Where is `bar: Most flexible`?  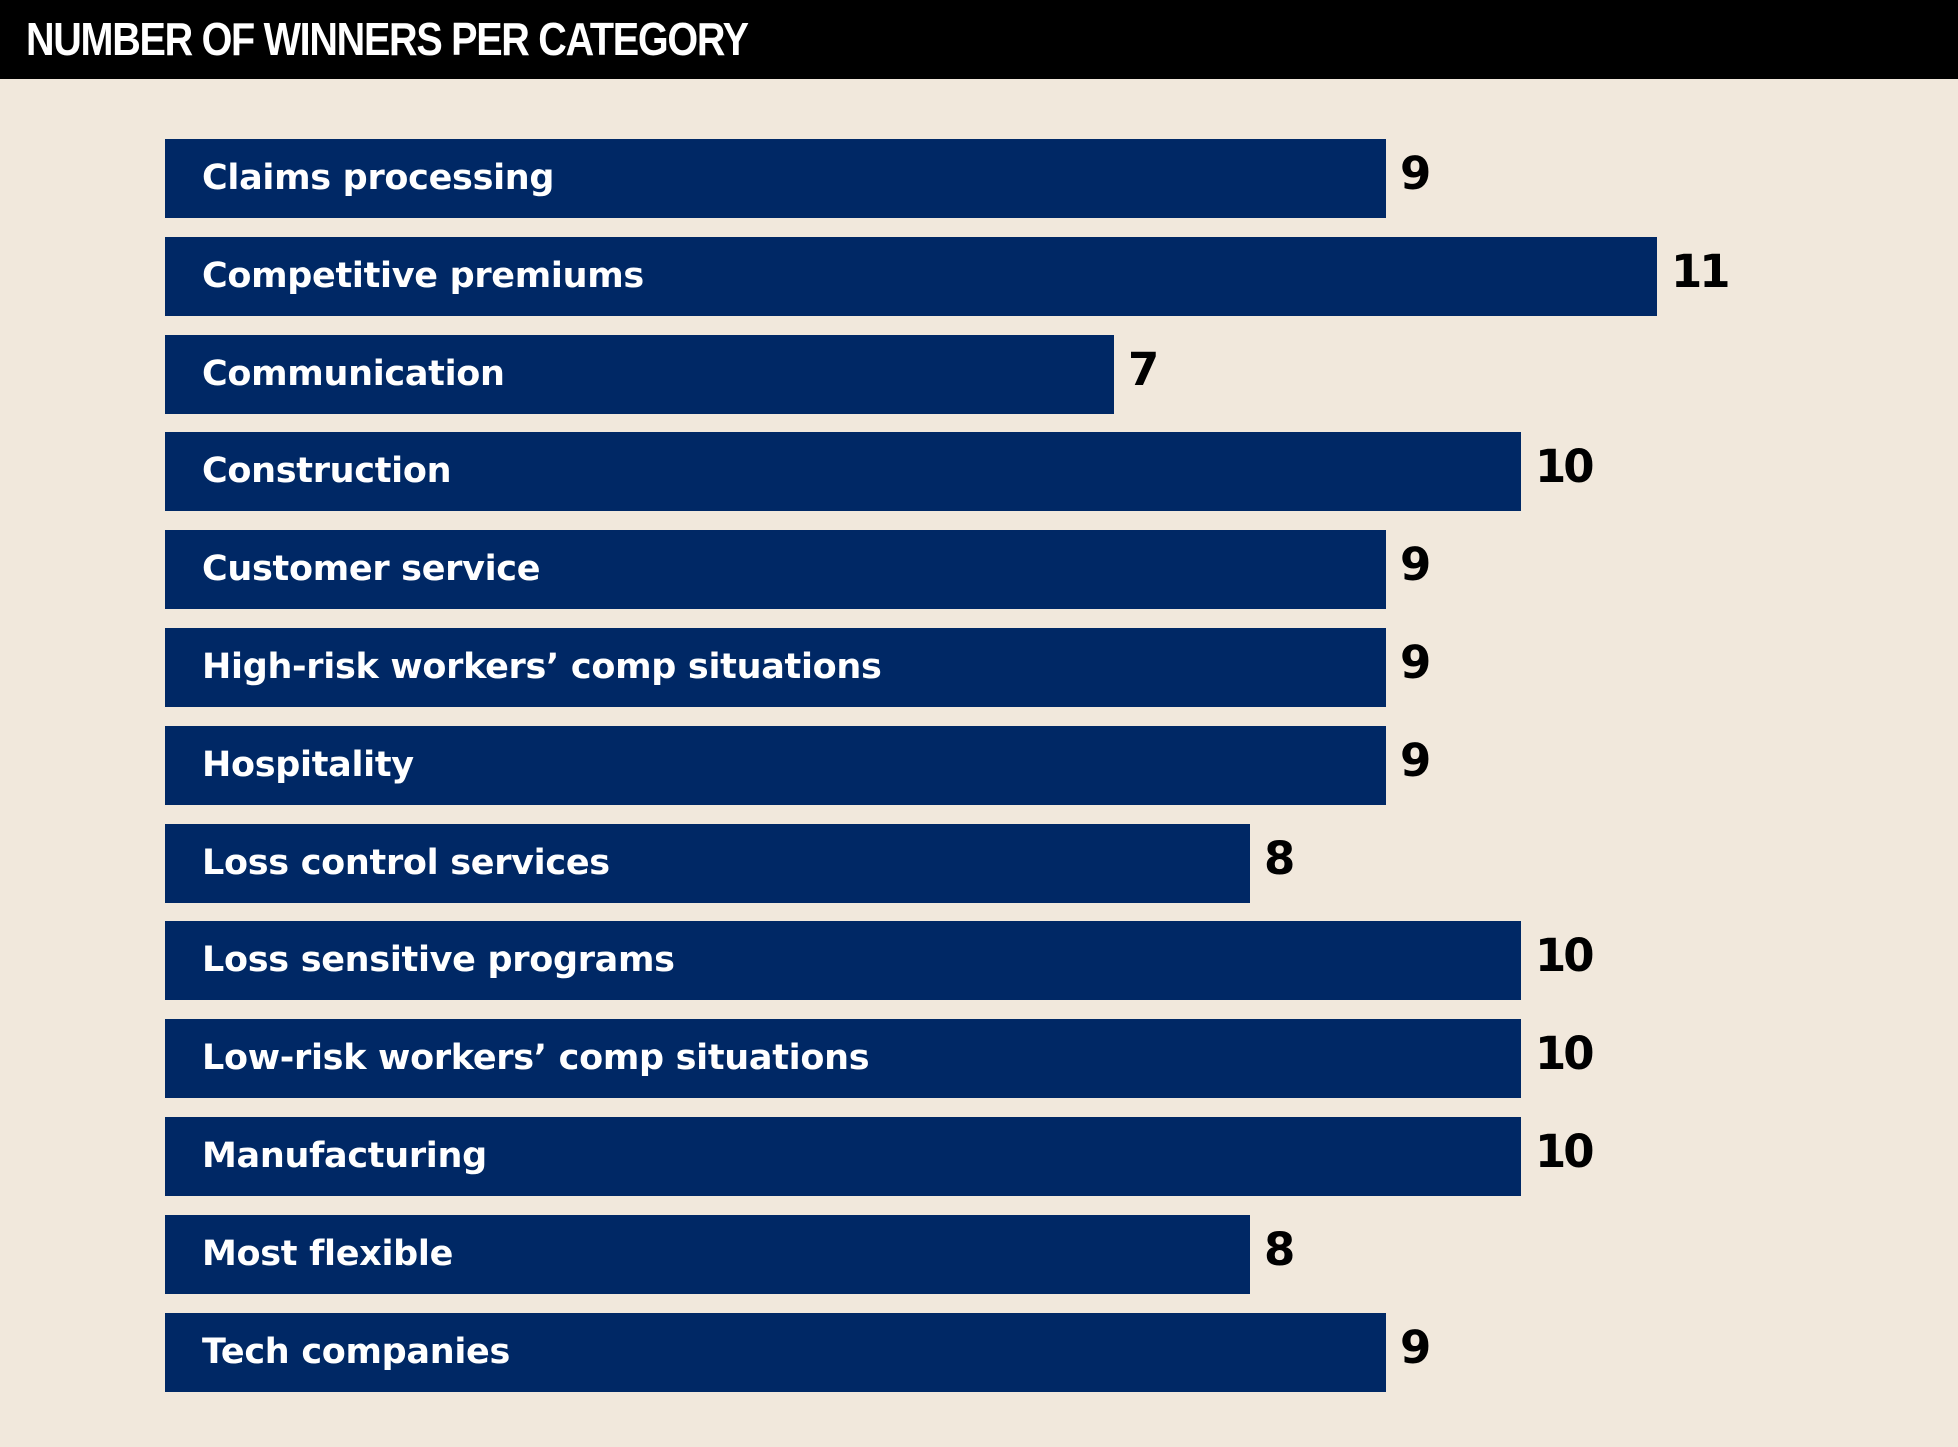 bar: Most flexible is located at coordinates (707, 1254).